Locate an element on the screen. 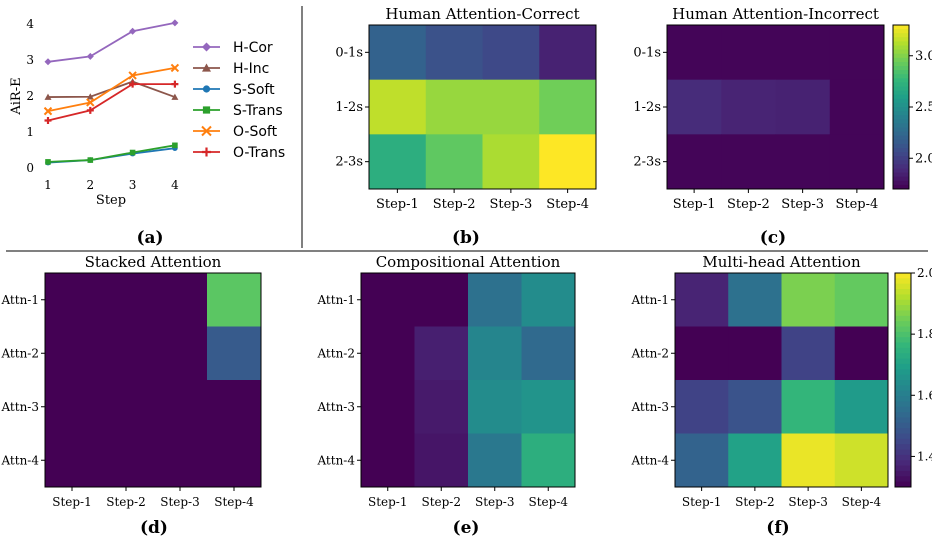  x-axis-label: Step is located at coordinates (111, 200).